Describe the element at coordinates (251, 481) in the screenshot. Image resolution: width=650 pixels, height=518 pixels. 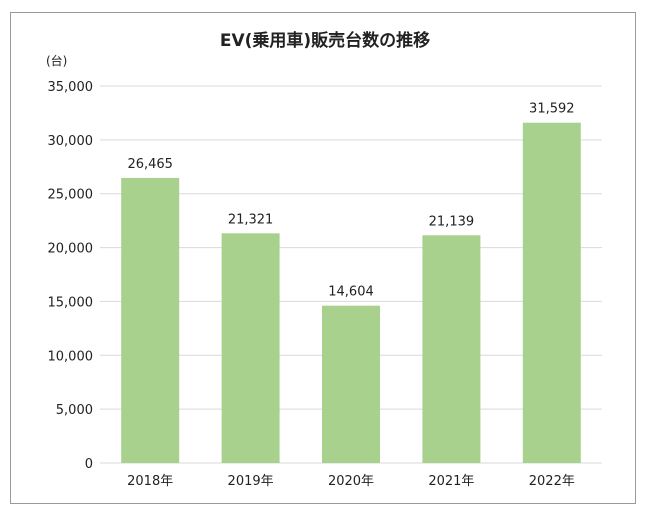
I see `x-tick-label: 2019年` at that location.